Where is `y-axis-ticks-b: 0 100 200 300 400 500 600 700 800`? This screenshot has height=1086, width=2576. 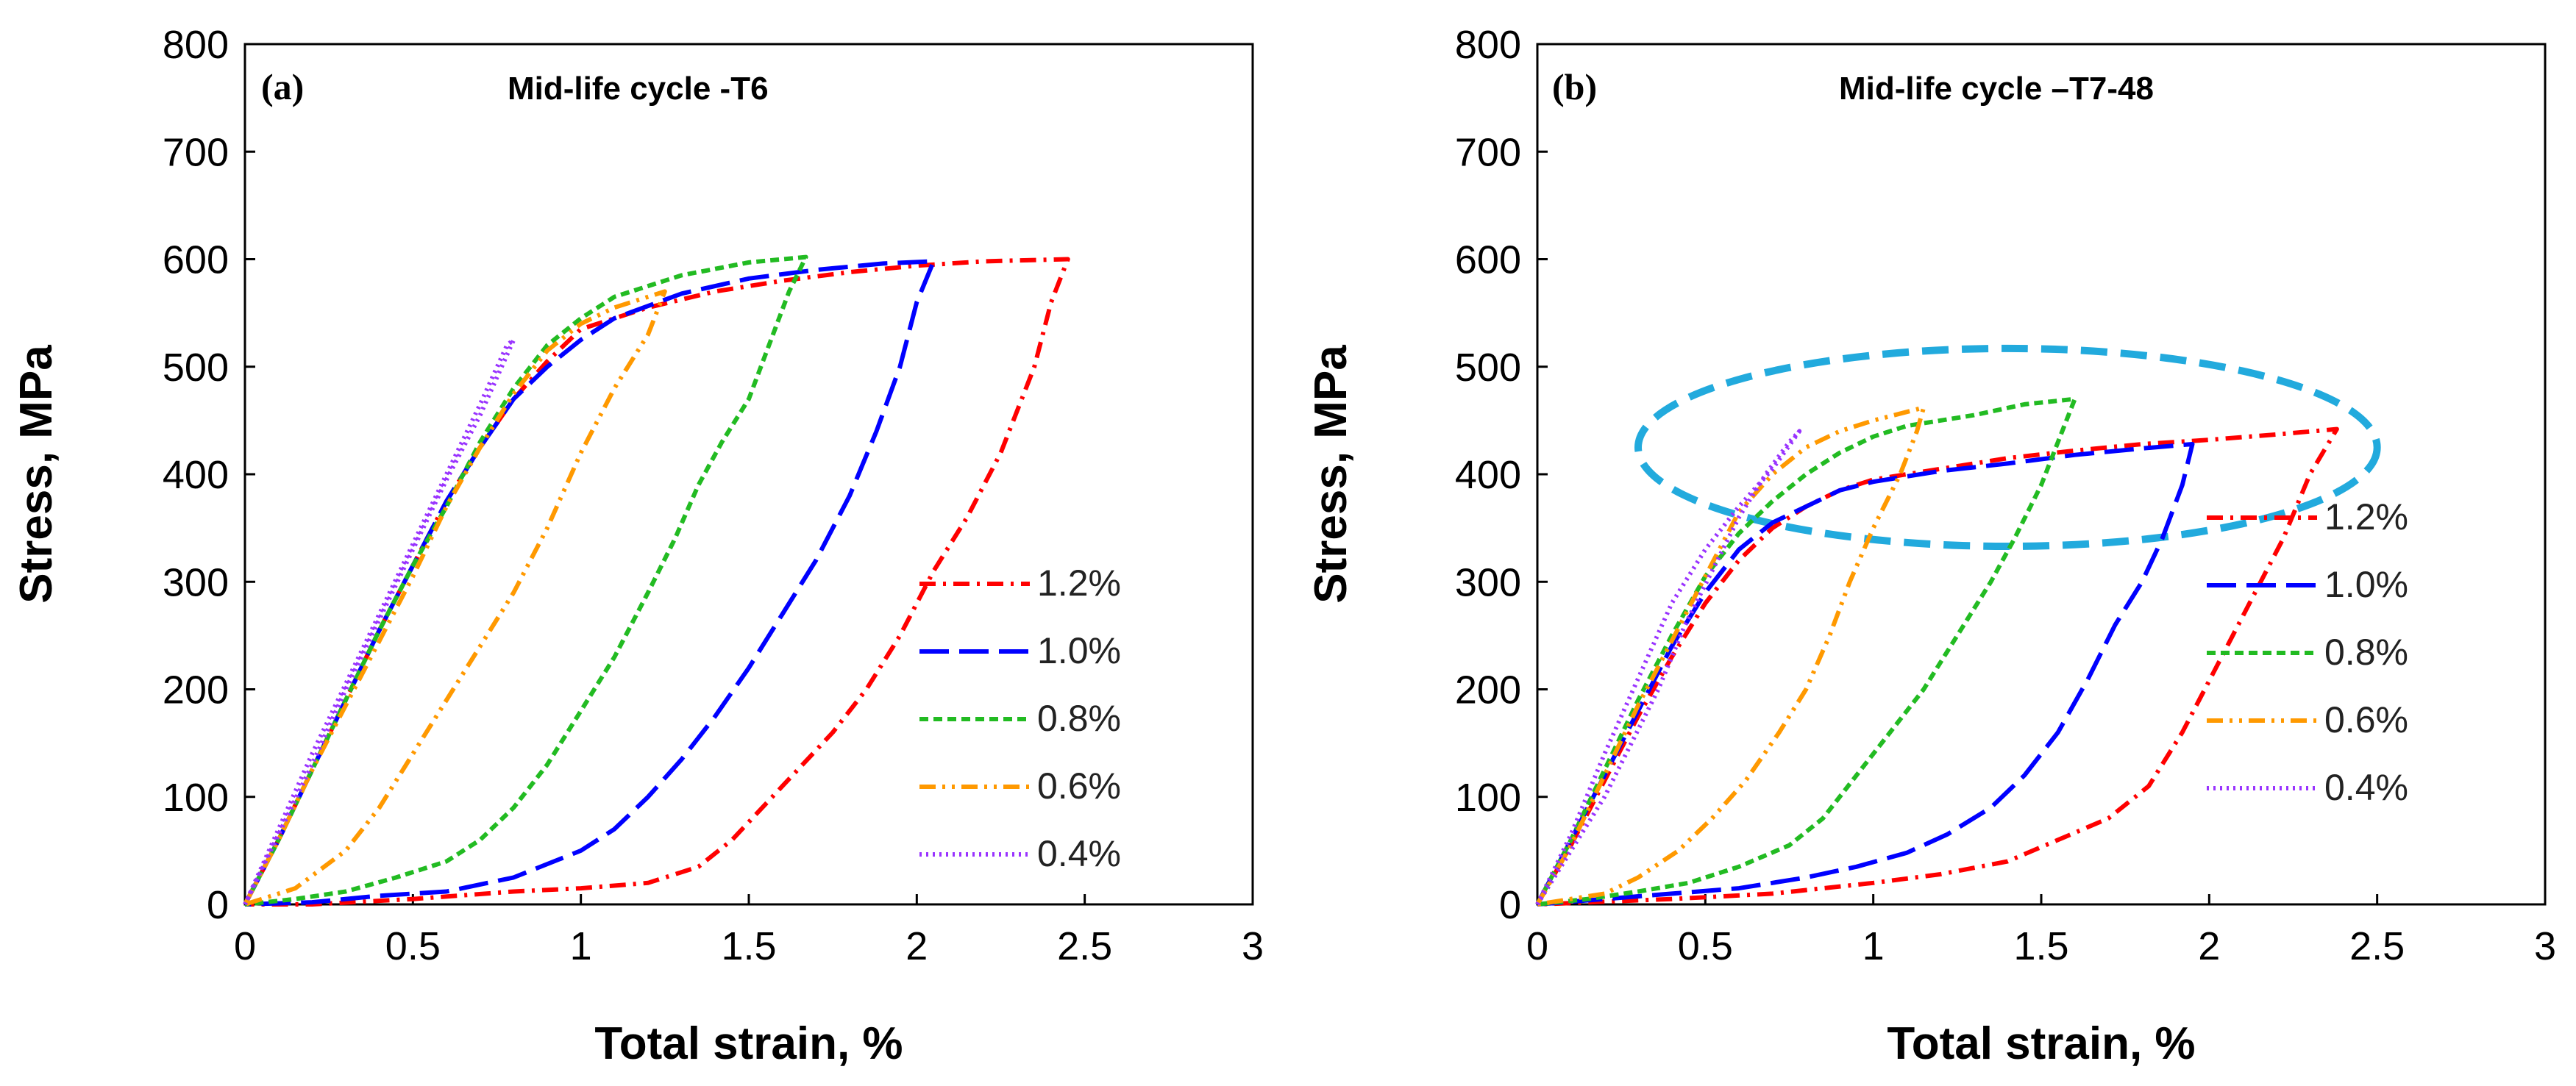 y-axis-ticks-b: 0 100 200 300 400 500 600 700 800 is located at coordinates (1501, 475).